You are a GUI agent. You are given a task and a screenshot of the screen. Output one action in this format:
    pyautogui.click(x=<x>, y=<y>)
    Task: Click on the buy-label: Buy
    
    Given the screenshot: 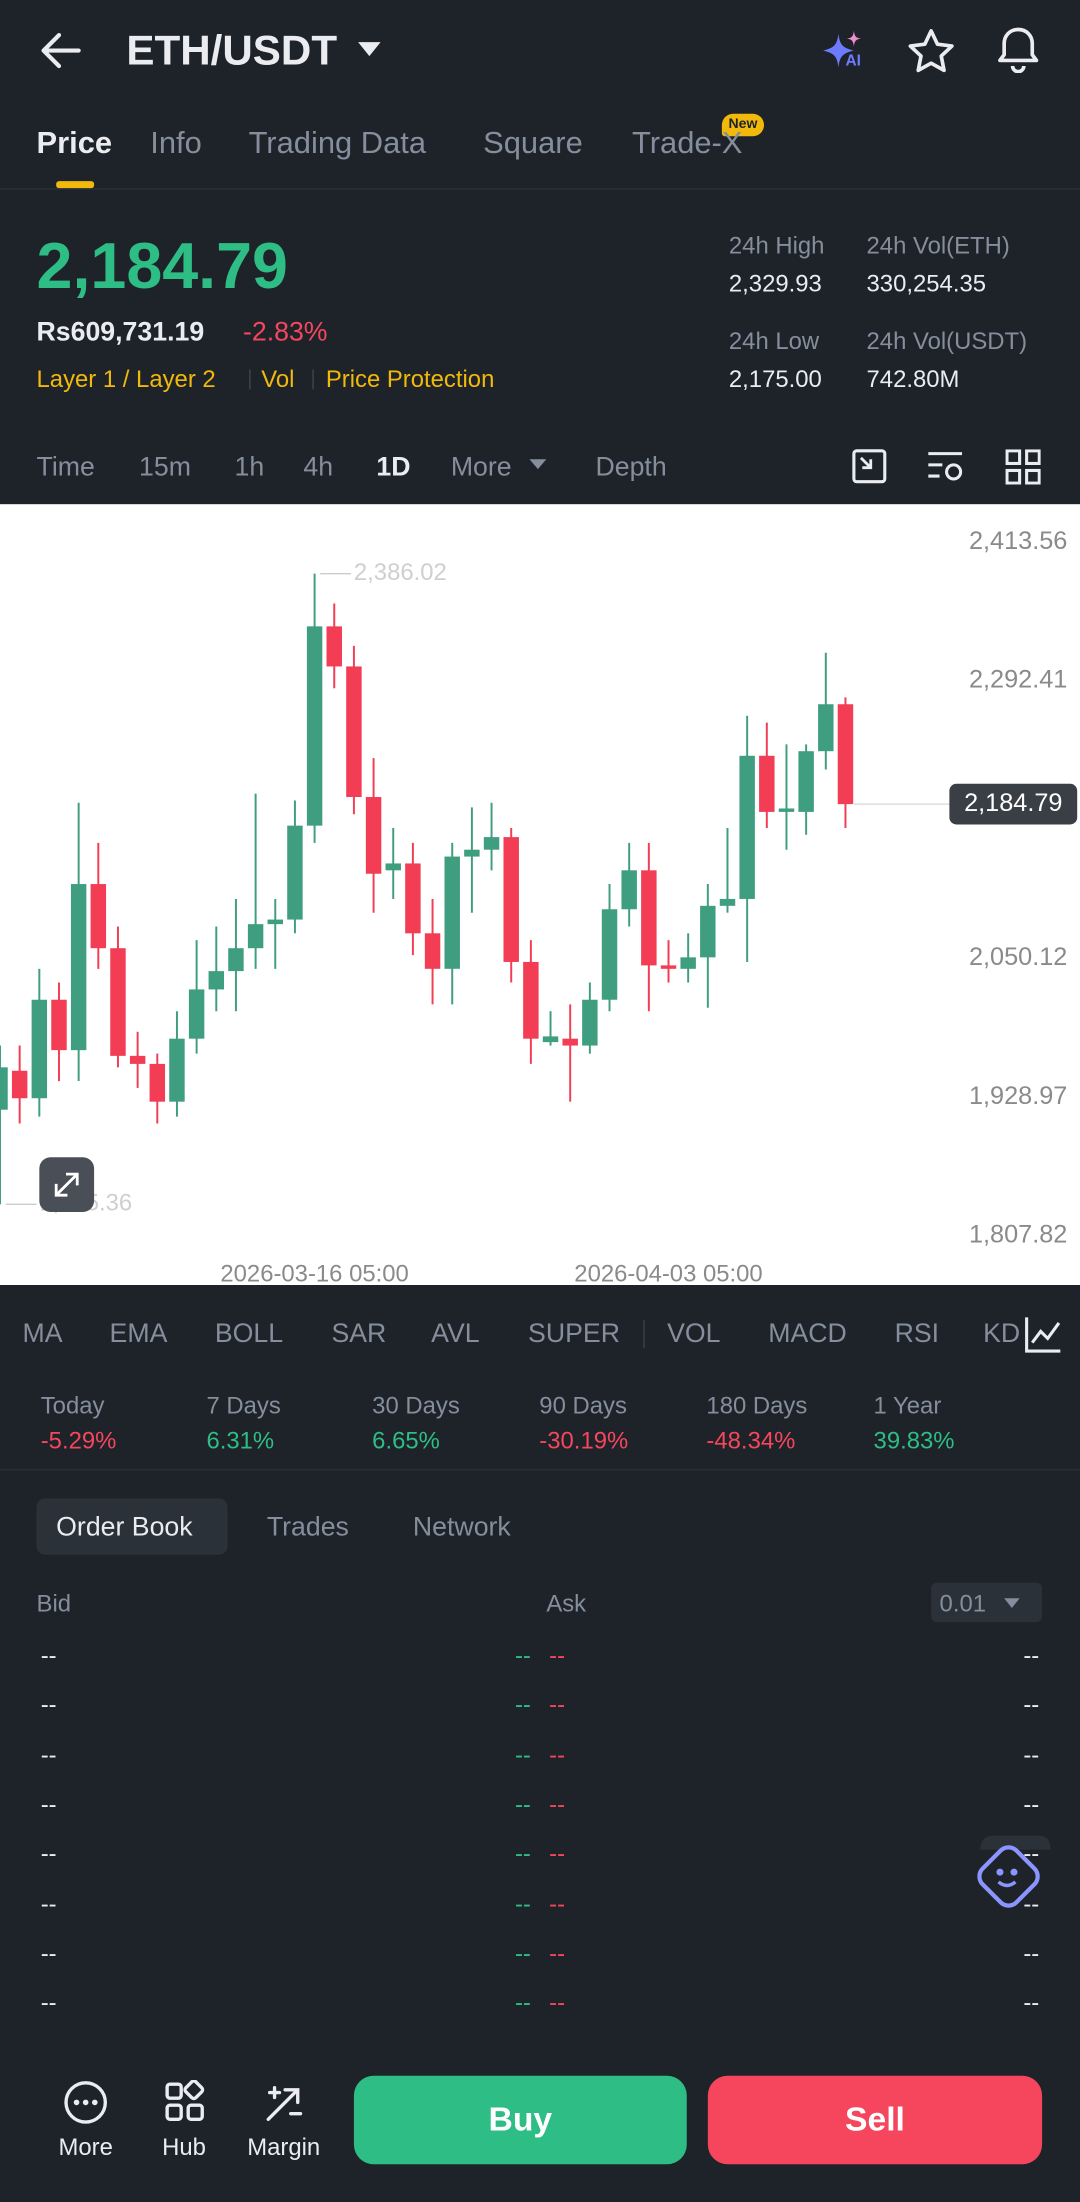 What is the action you would take?
    pyautogui.click(x=520, y=2120)
    